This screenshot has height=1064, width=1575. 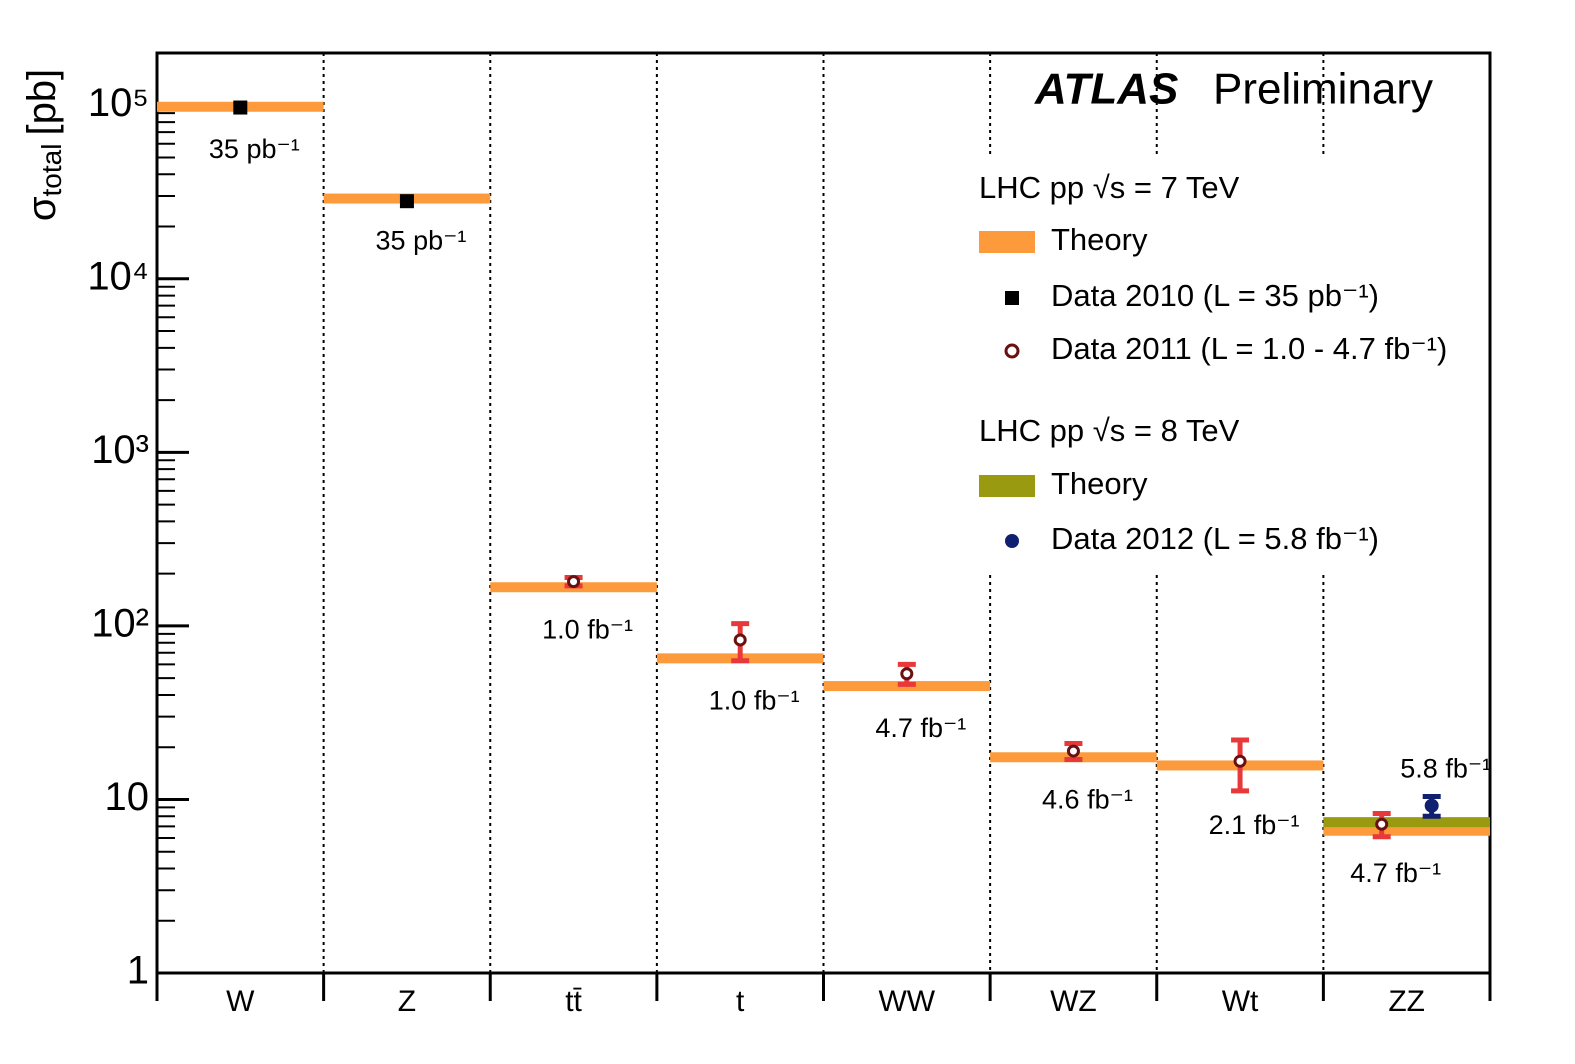 What do you see at coordinates (740, 1001) in the screenshot?
I see `x-tick-label: t` at bounding box center [740, 1001].